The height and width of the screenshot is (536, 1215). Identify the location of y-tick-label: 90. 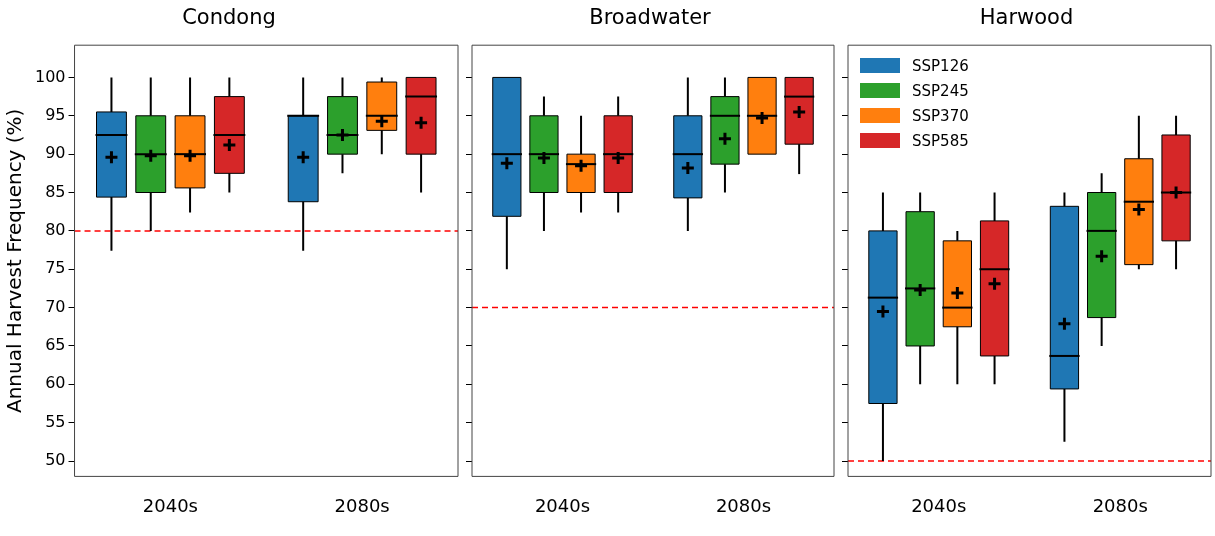
(55, 153).